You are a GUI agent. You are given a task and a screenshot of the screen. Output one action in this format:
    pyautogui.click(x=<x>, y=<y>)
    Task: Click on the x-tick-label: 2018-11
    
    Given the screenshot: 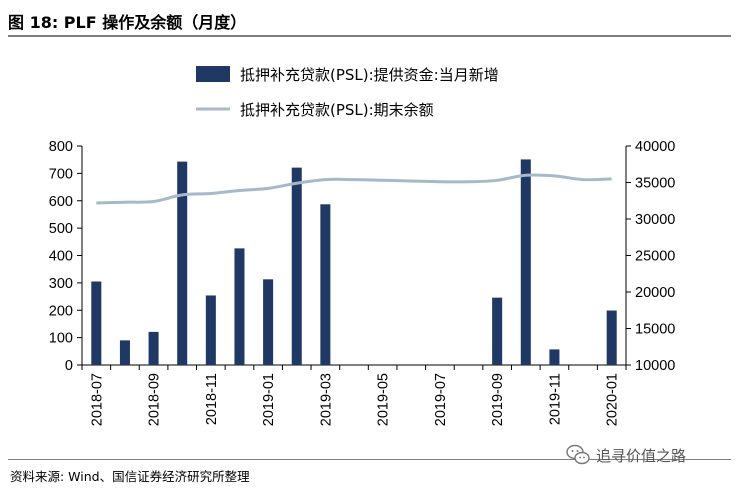 What is the action you would take?
    pyautogui.click(x=212, y=399)
    